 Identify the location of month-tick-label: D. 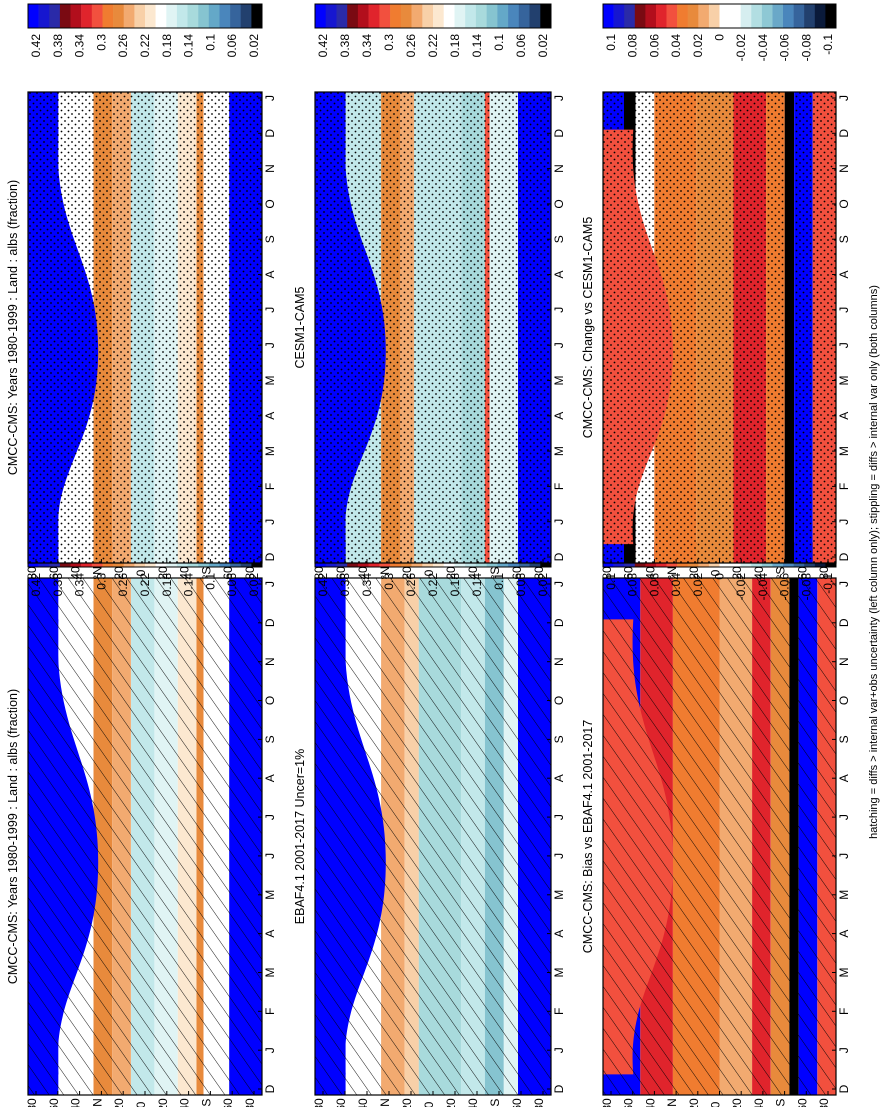
(559, 556).